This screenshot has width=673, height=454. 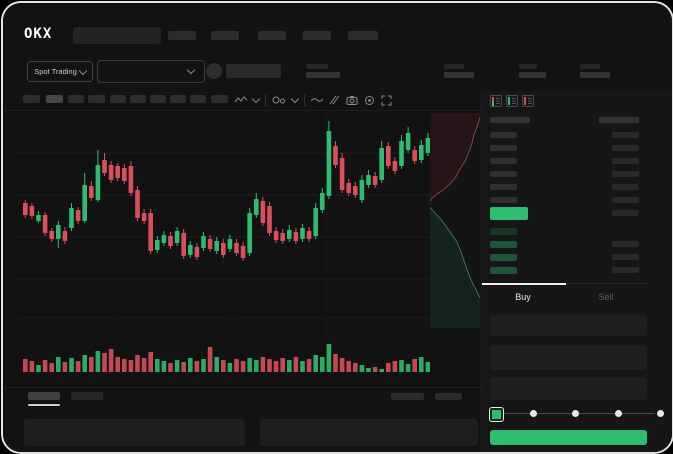 I want to click on tab-buy: Buy, so click(x=523, y=297).